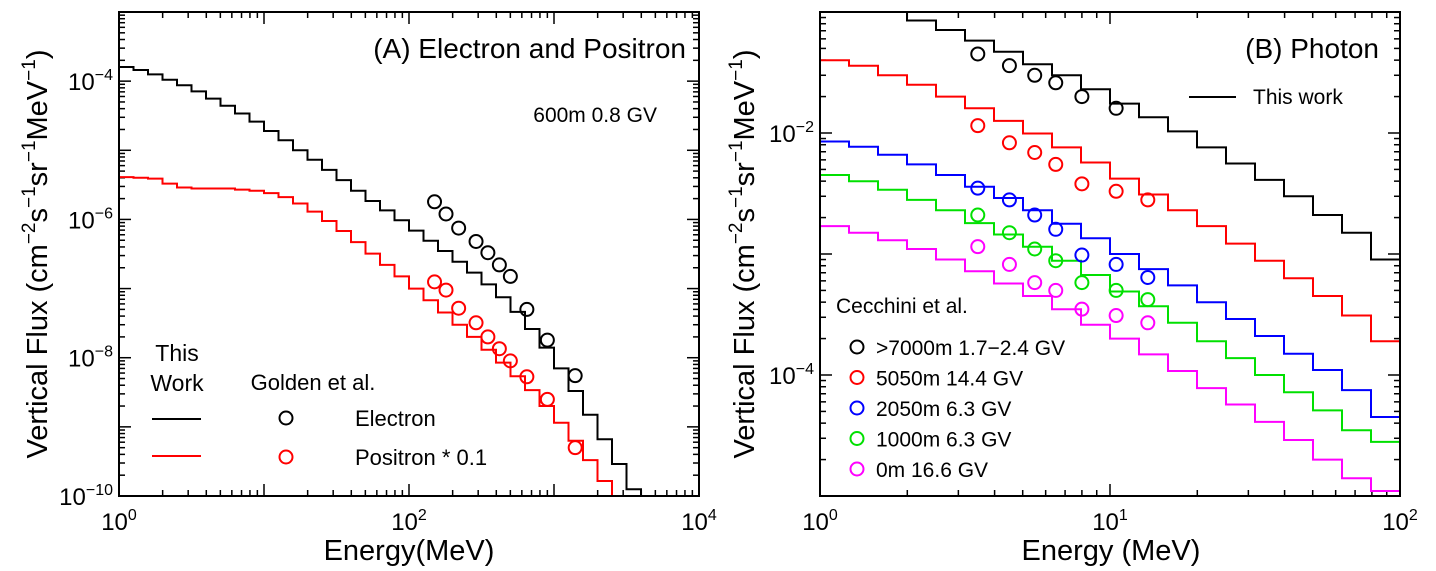 This screenshot has height=571, width=1436. Describe the element at coordinates (29, 197) in the screenshot. I see `y-label-exp-2: −1` at that location.